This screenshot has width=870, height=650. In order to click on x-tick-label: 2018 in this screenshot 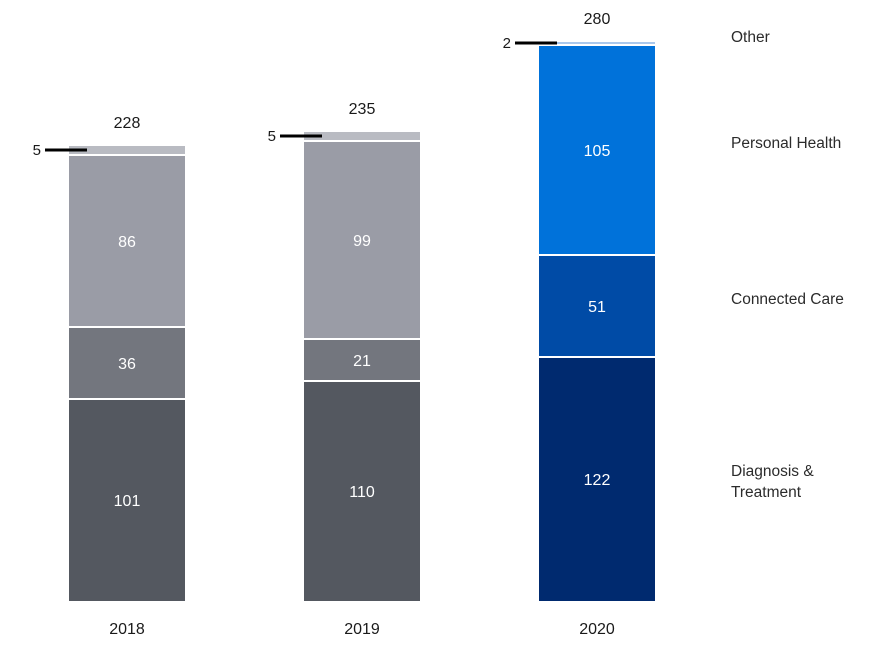, I will do `click(127, 629)`.